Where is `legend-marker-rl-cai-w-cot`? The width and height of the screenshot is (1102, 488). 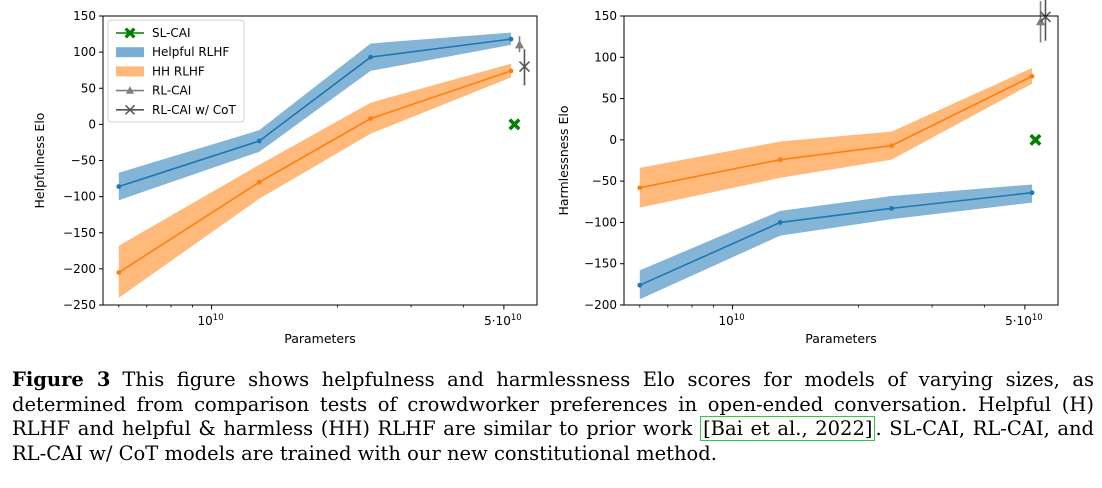 legend-marker-rl-cai-w-cot is located at coordinates (130, 109).